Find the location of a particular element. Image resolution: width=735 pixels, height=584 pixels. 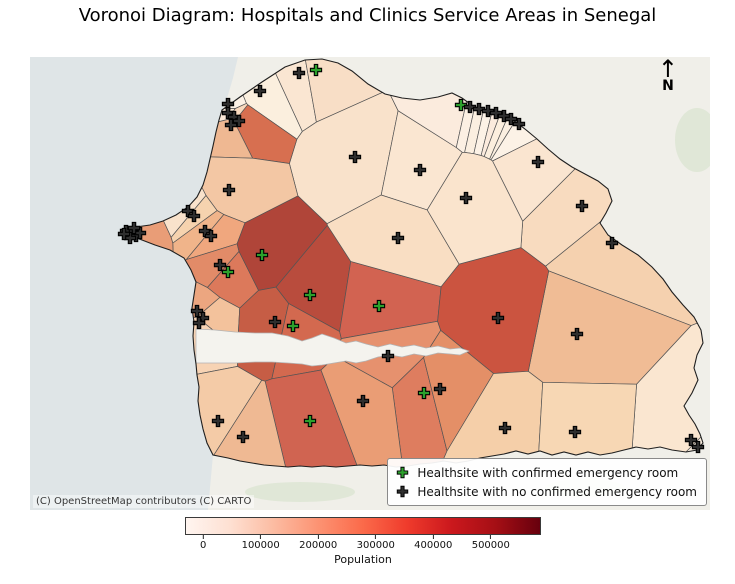

black-cross-icon is located at coordinates (403, 491).